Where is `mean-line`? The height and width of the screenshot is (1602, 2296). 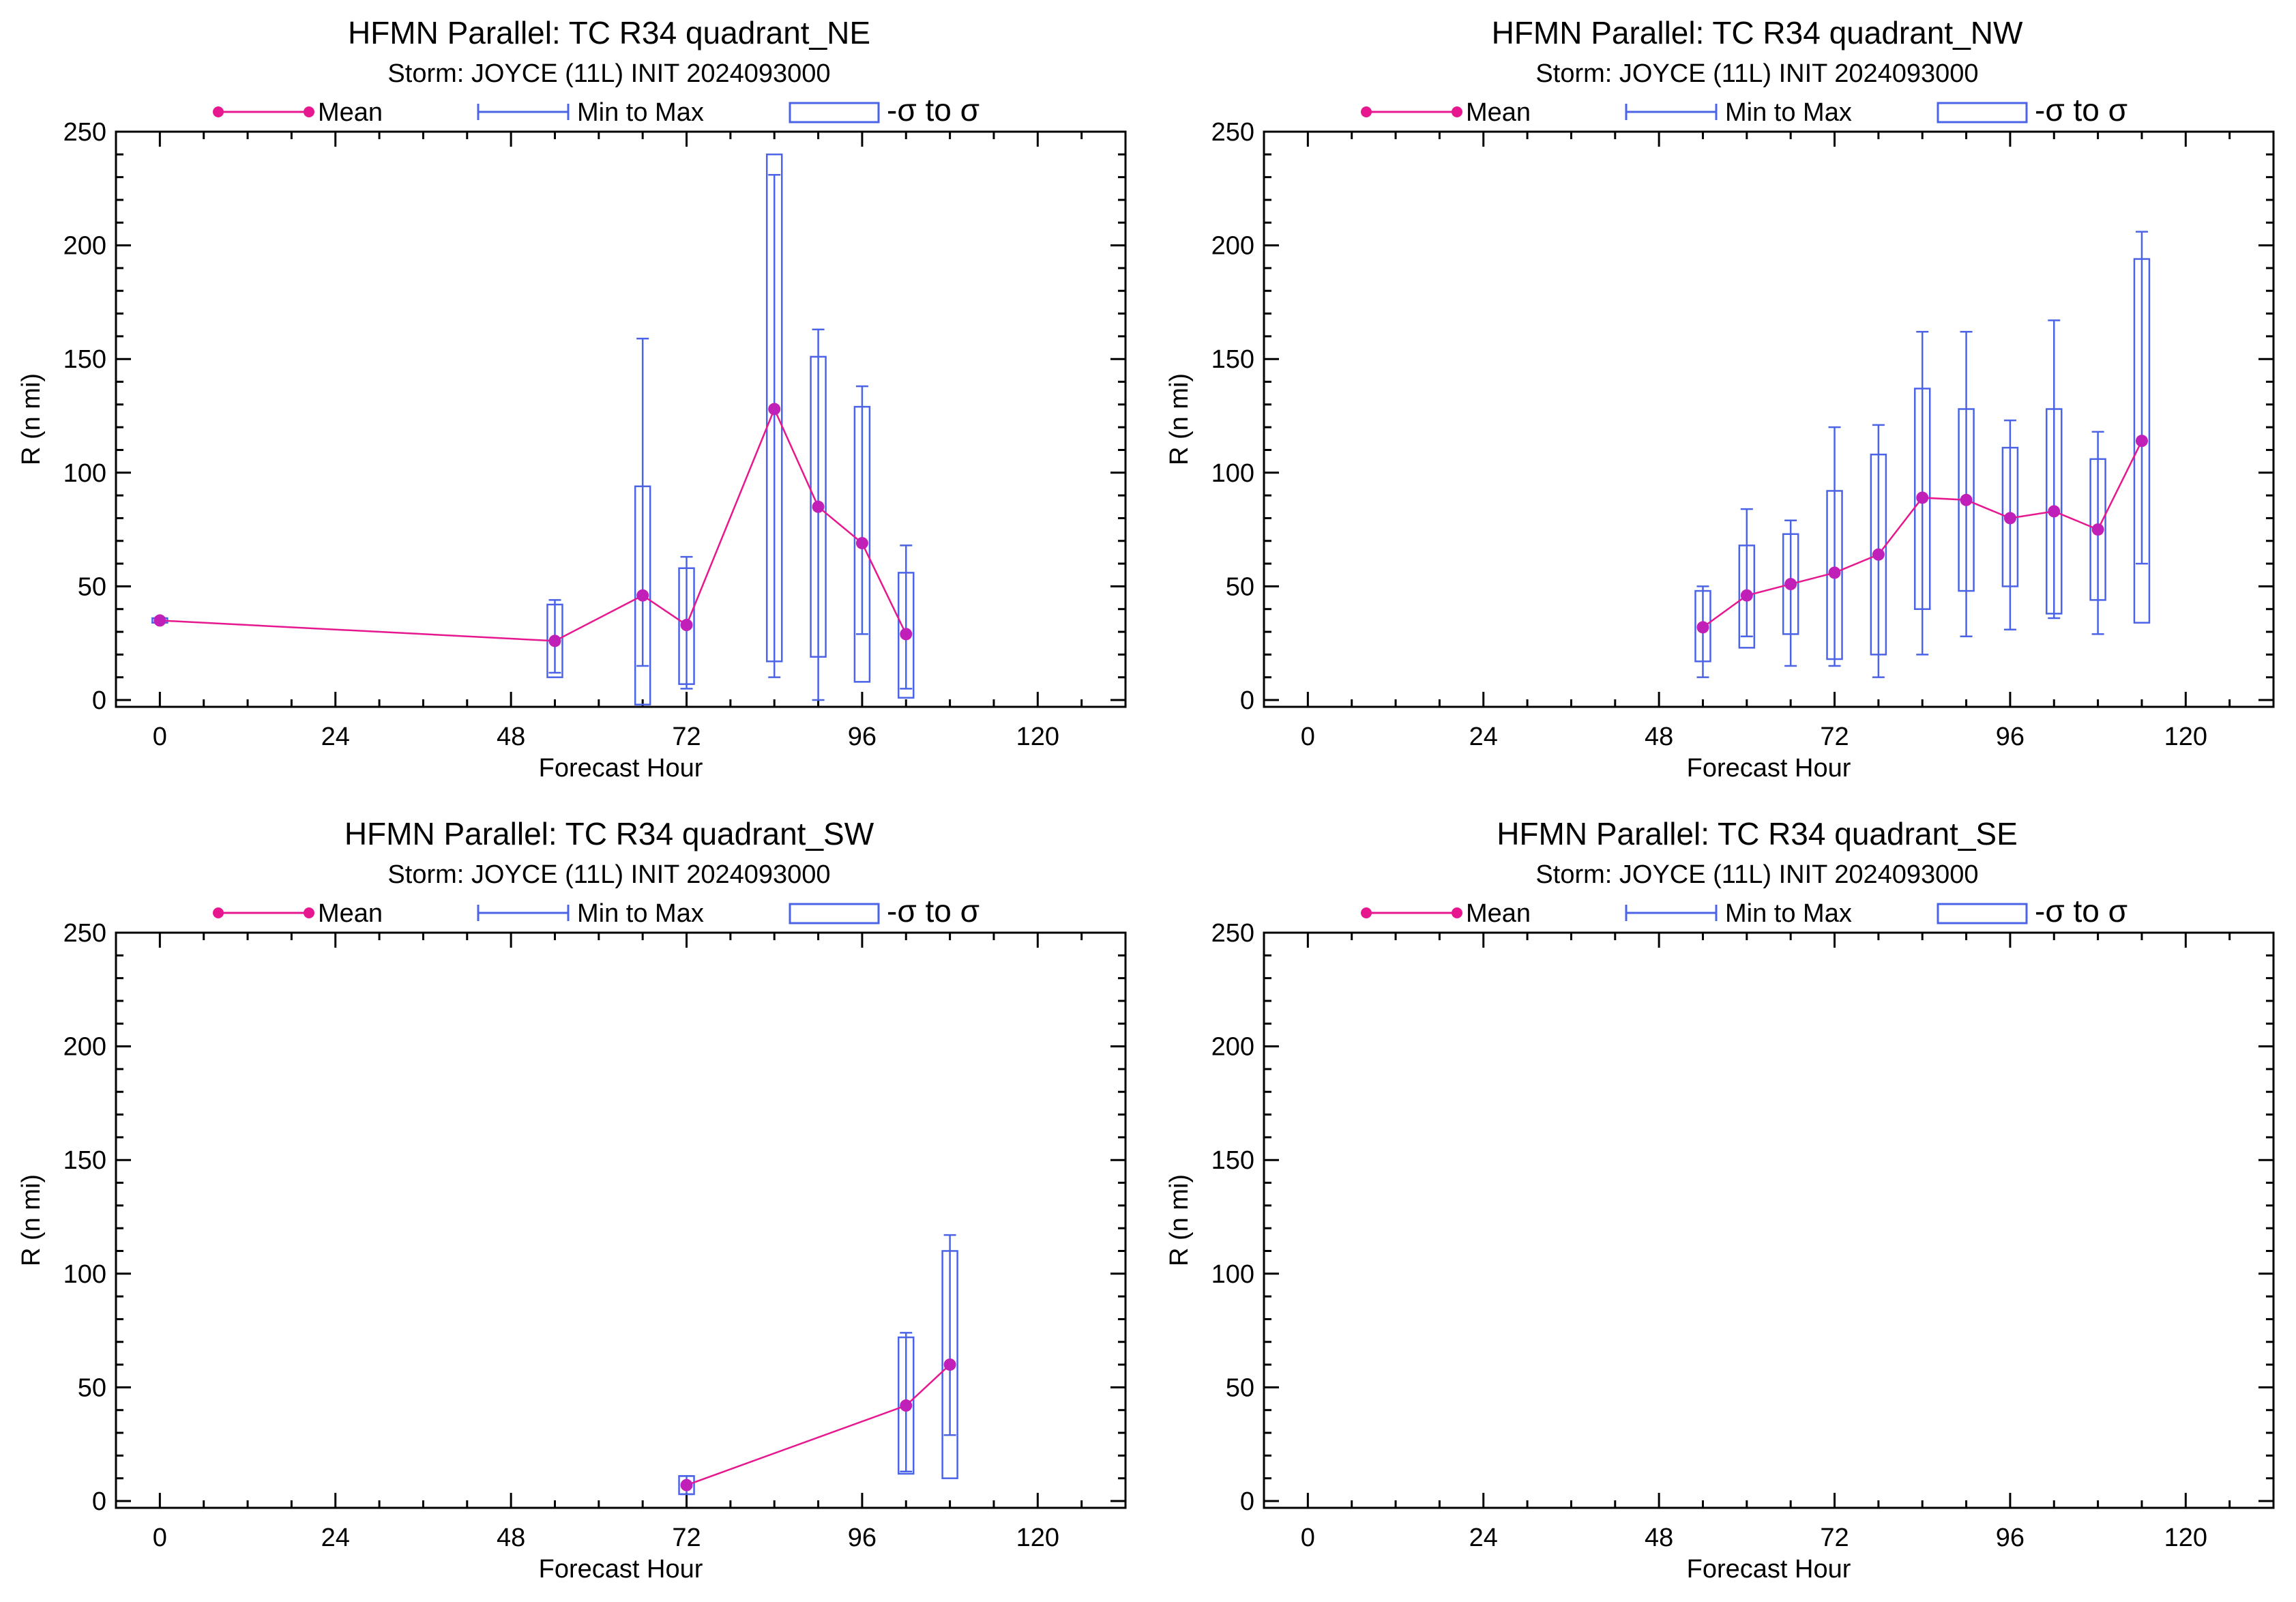 mean-line is located at coordinates (534, 524).